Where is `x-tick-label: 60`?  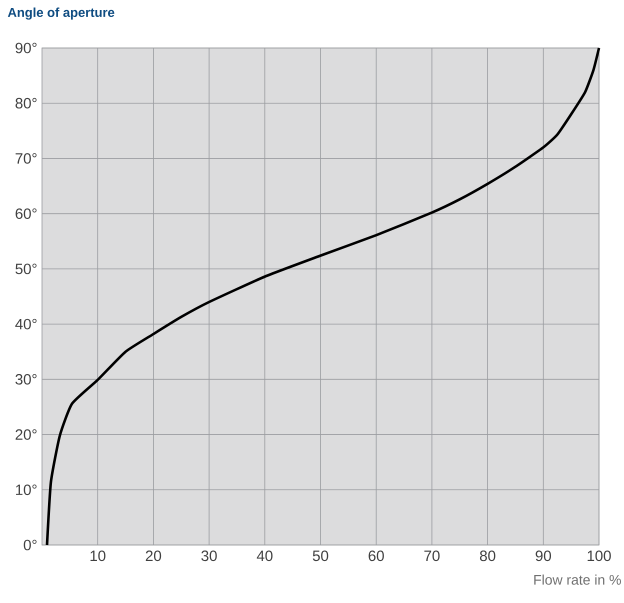 x-tick-label: 60 is located at coordinates (376, 556).